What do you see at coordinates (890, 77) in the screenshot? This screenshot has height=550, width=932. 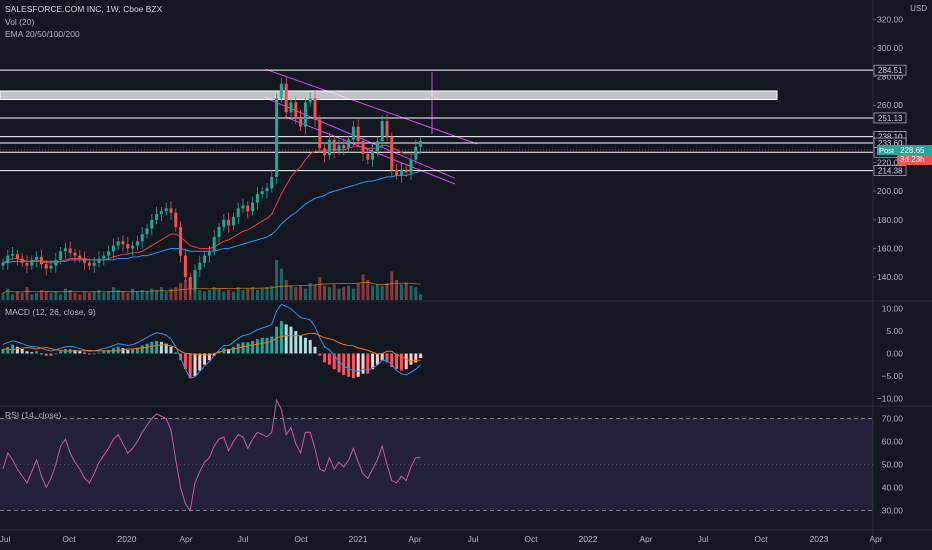 I see `price-tick-label: 280.00` at bounding box center [890, 77].